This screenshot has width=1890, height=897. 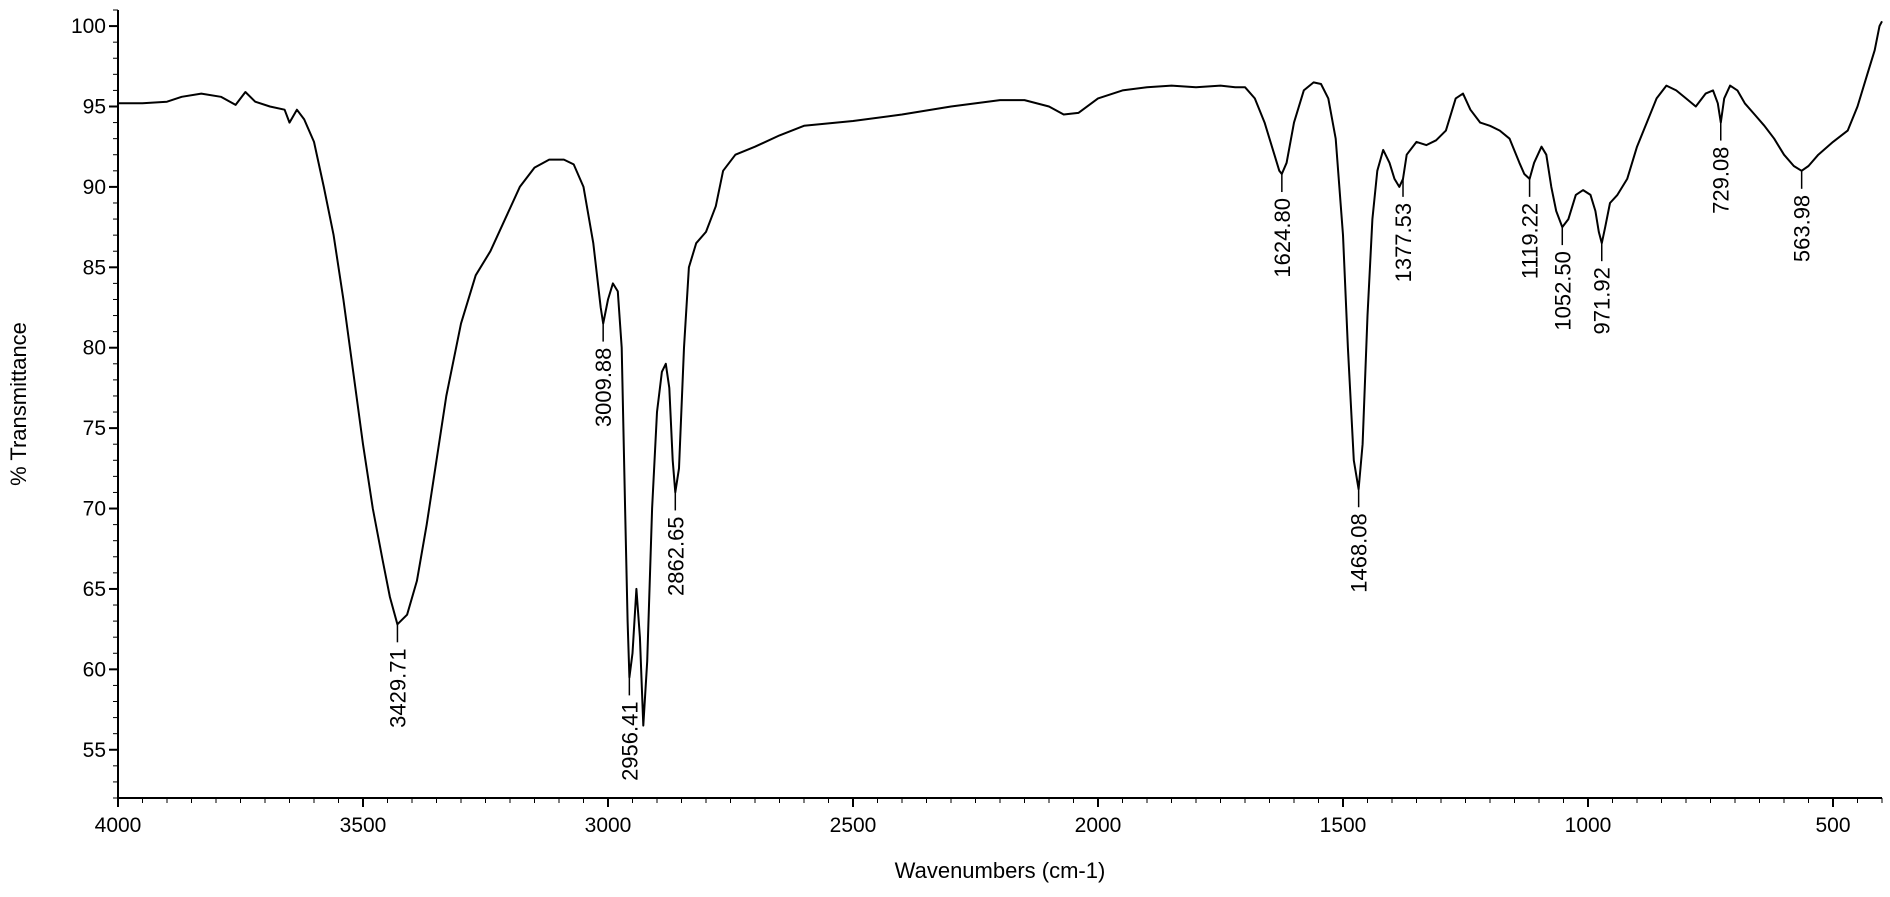 I want to click on y-axis-label: % Transmittance, so click(x=18, y=404).